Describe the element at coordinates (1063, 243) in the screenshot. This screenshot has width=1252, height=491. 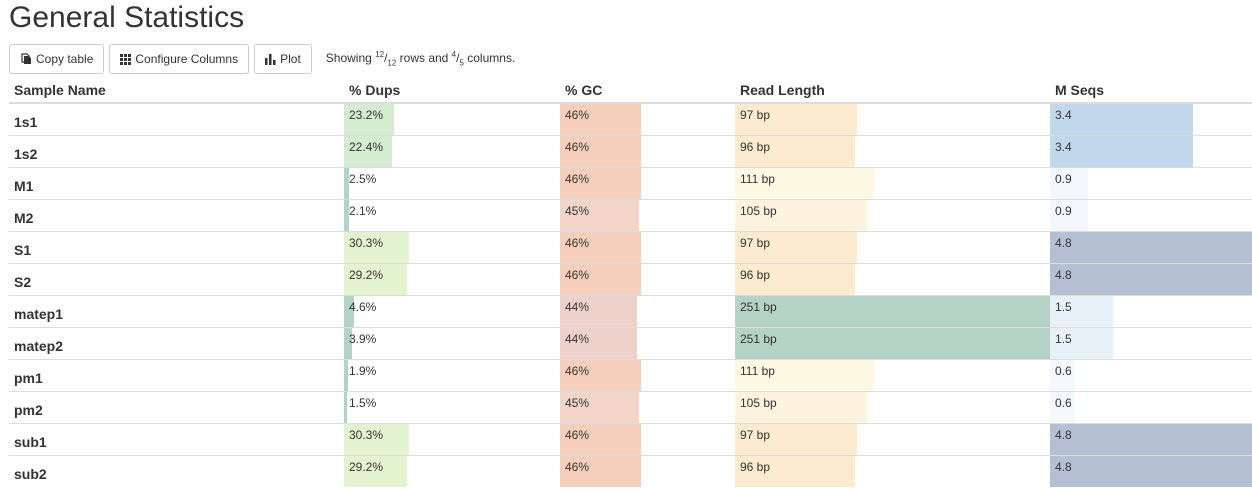
I see `cell-value: 4.8` at that location.